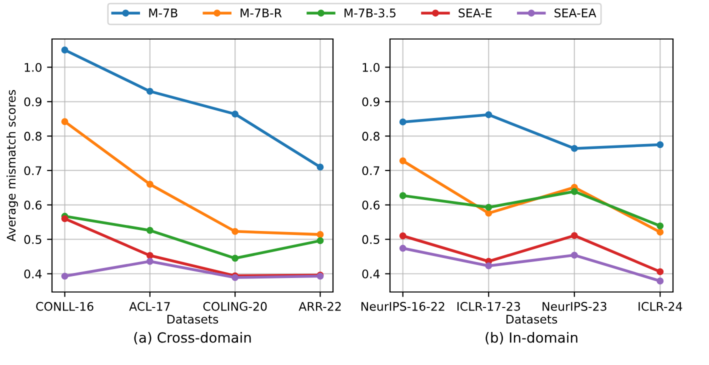 The image size is (709, 365). What do you see at coordinates (12, 166) in the screenshot?
I see `y-axis-title: Average mismatch scores` at bounding box center [12, 166].